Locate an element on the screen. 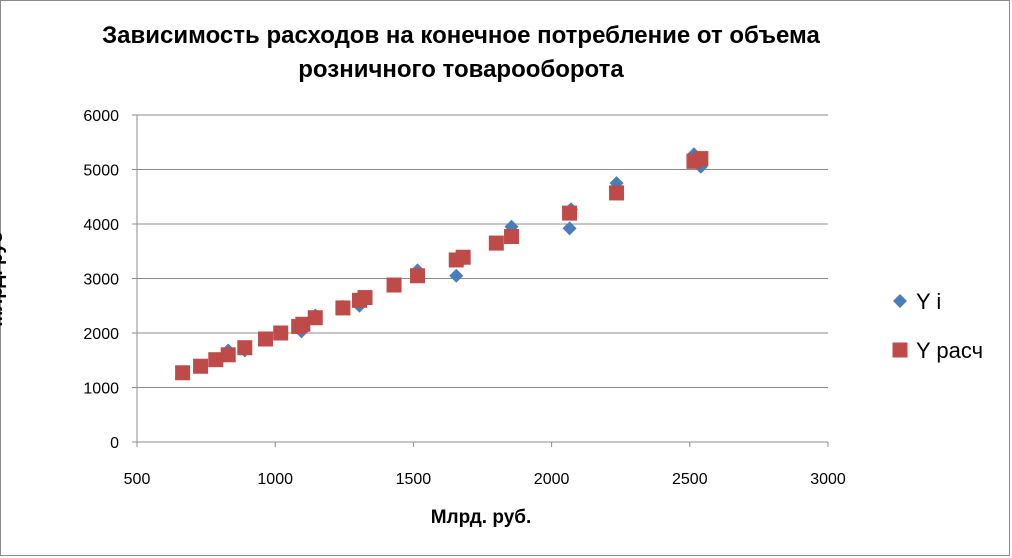 The image size is (1012, 558). x-tick-label: 1000 is located at coordinates (275, 479).